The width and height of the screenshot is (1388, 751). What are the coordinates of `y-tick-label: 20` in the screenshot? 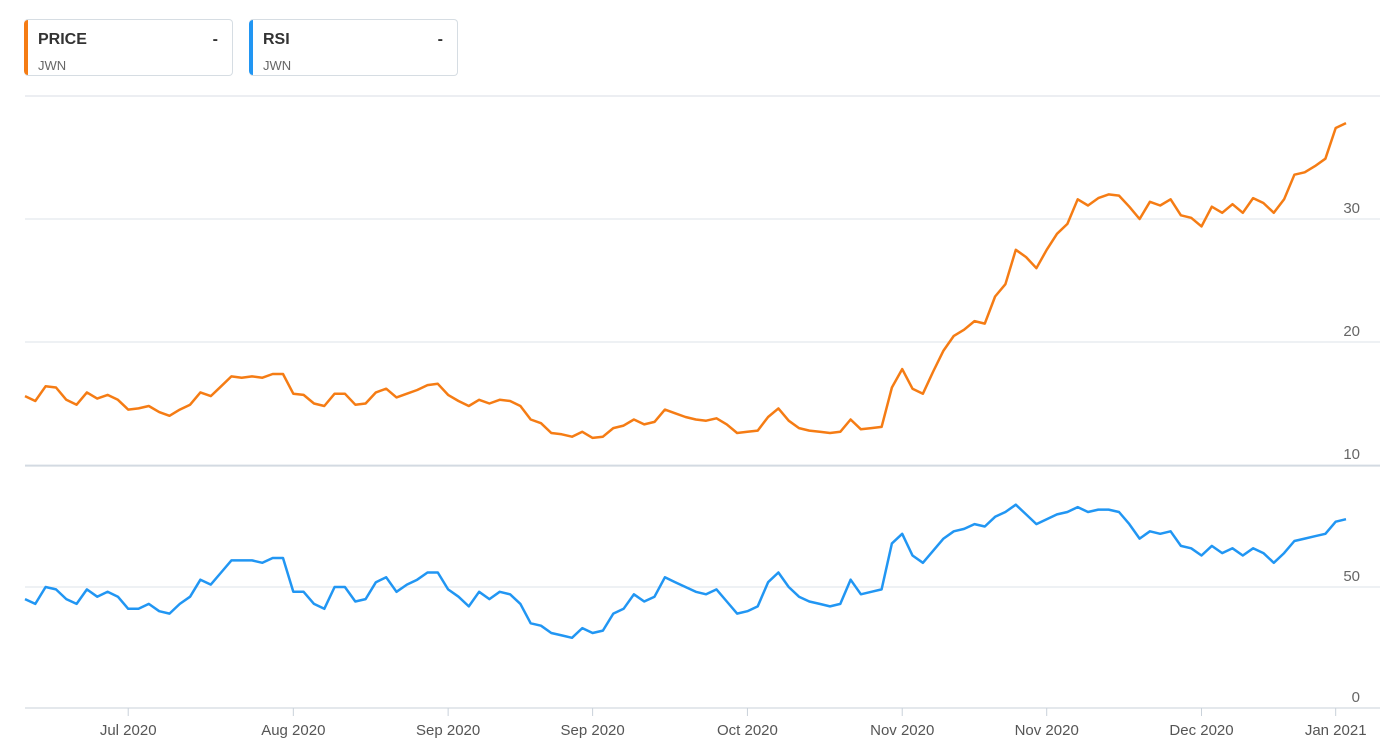 It's located at (1351, 331).